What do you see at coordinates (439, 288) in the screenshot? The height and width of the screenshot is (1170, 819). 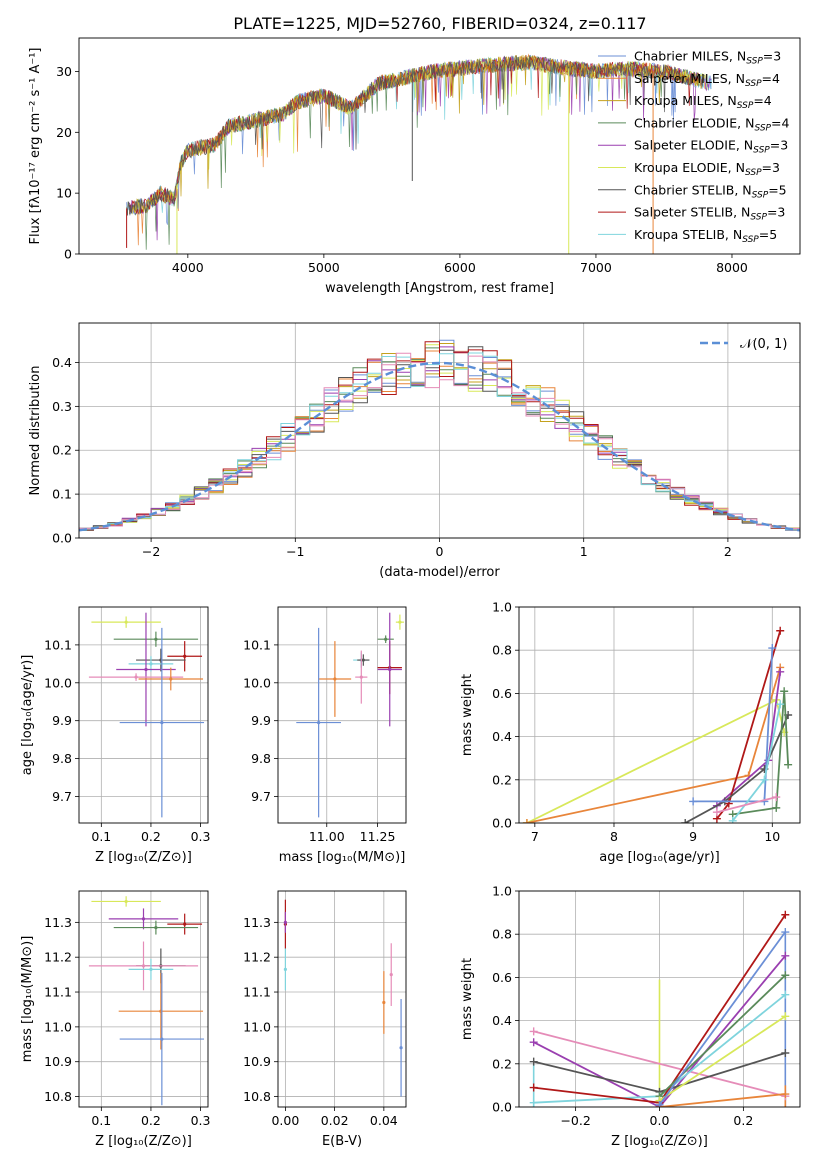 I see `x-axis-label: wavelength [Angstrom, rest frame]` at bounding box center [439, 288].